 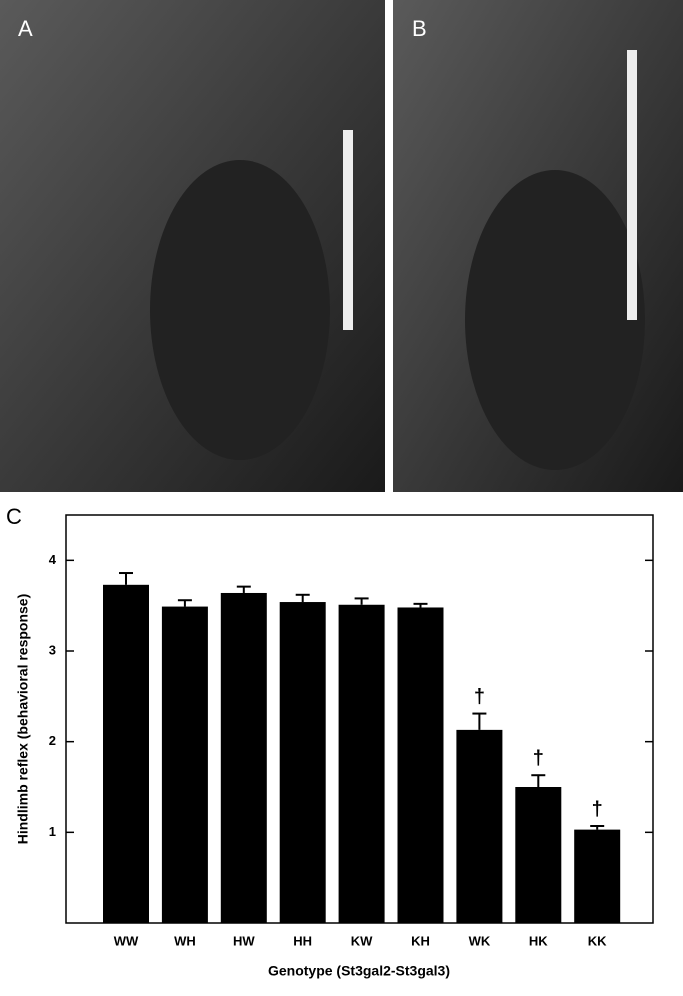 I want to click on mouse-b, so click(x=555, y=320).